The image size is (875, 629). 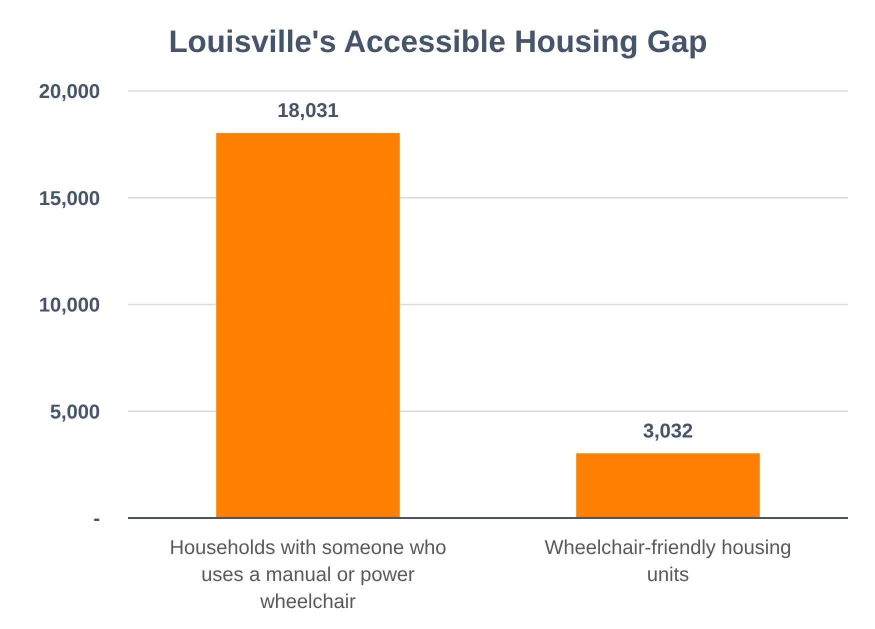 I want to click on y-tick-label: 20,000, so click(x=69, y=92).